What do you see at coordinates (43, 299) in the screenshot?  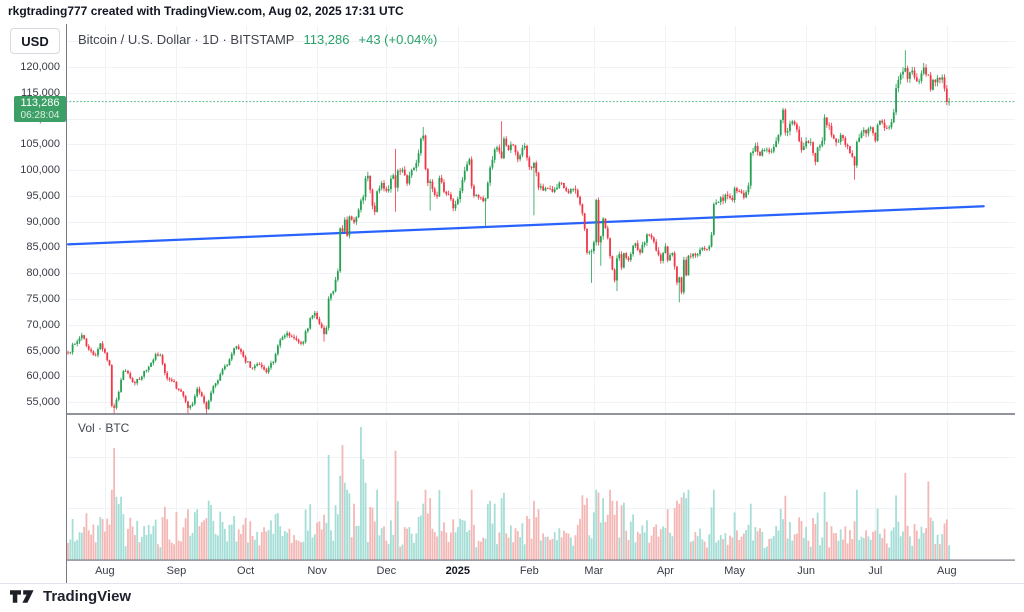 I see `price-tick-label: 75,000` at bounding box center [43, 299].